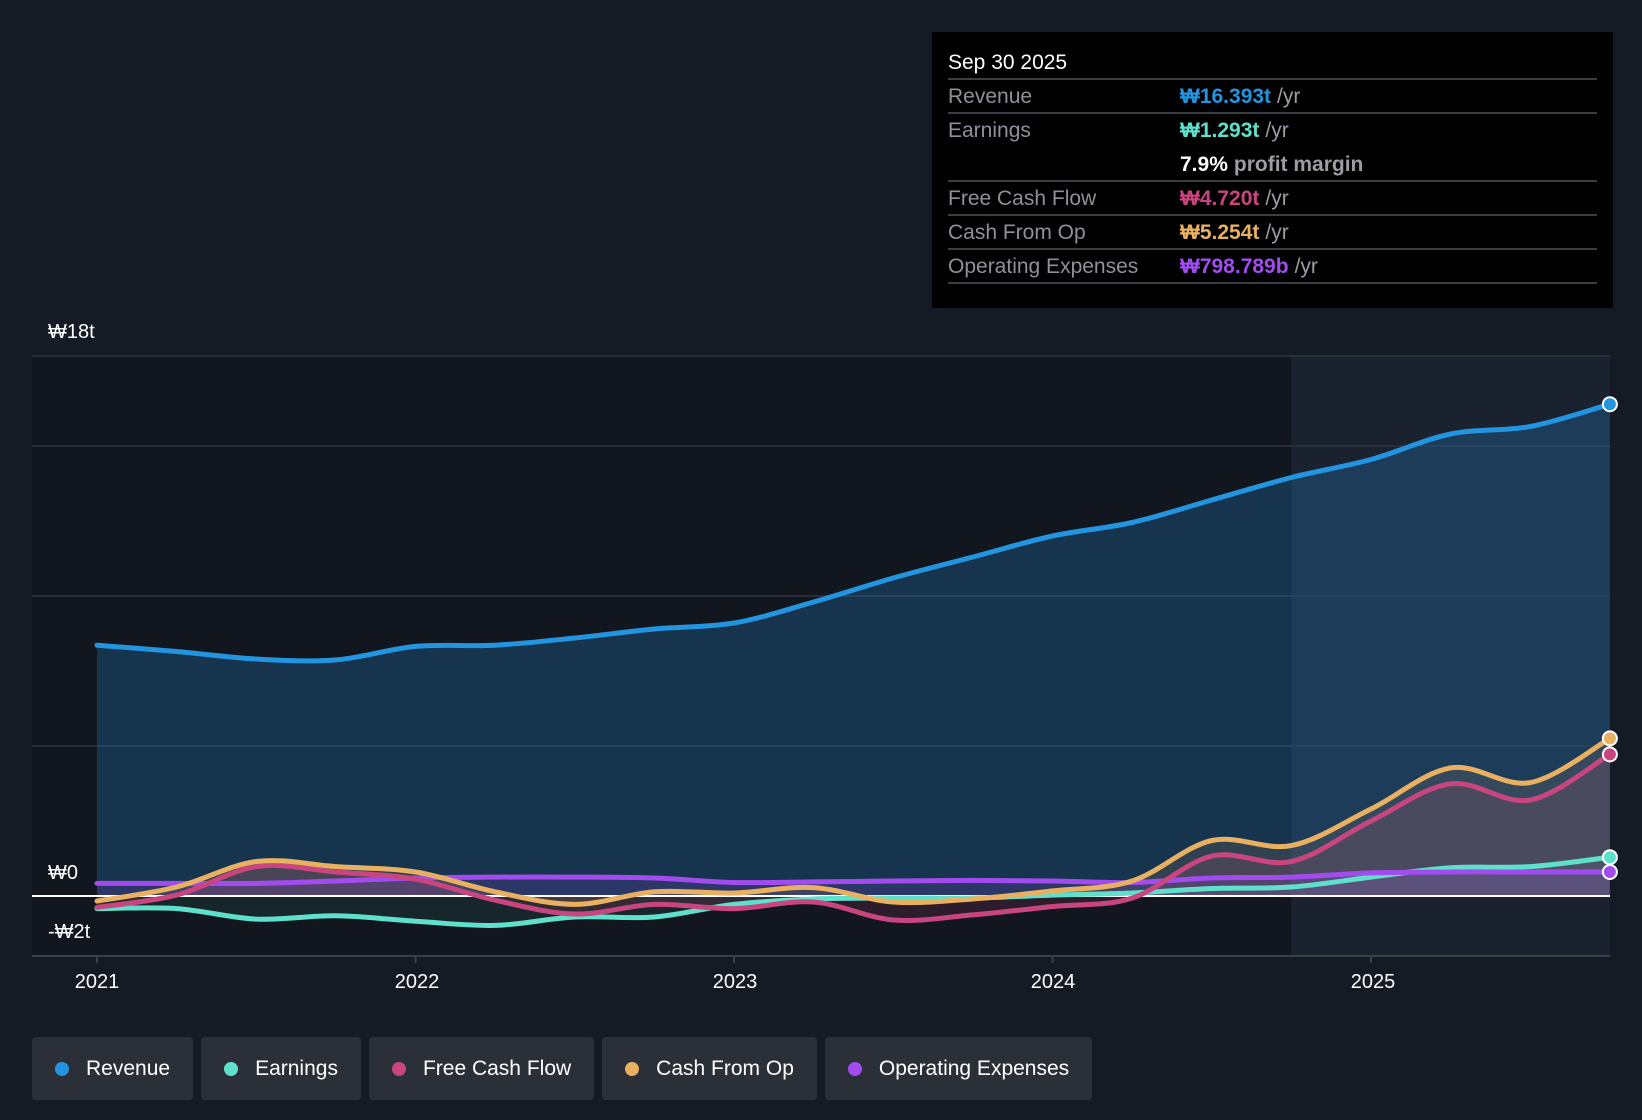  What do you see at coordinates (1220, 232) in the screenshot?
I see `tooltip-value: ₩5.254t` at bounding box center [1220, 232].